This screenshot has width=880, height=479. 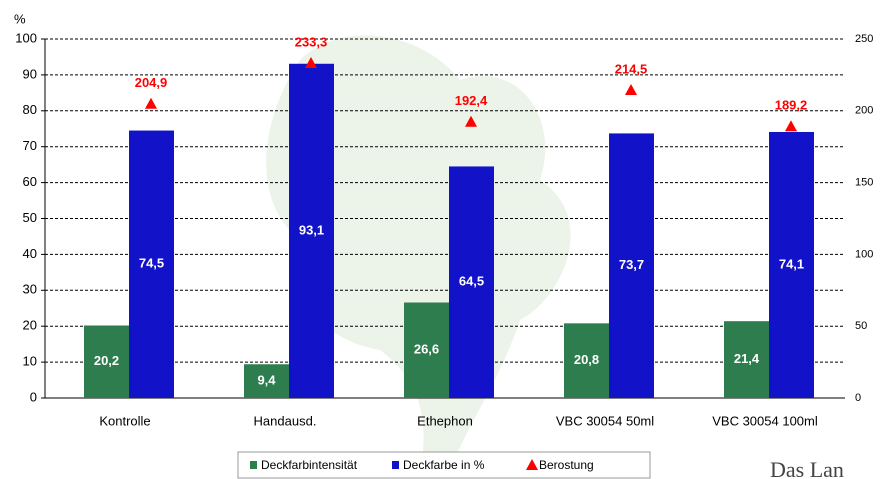 I want to click on data-label: 192,4, so click(x=471, y=100).